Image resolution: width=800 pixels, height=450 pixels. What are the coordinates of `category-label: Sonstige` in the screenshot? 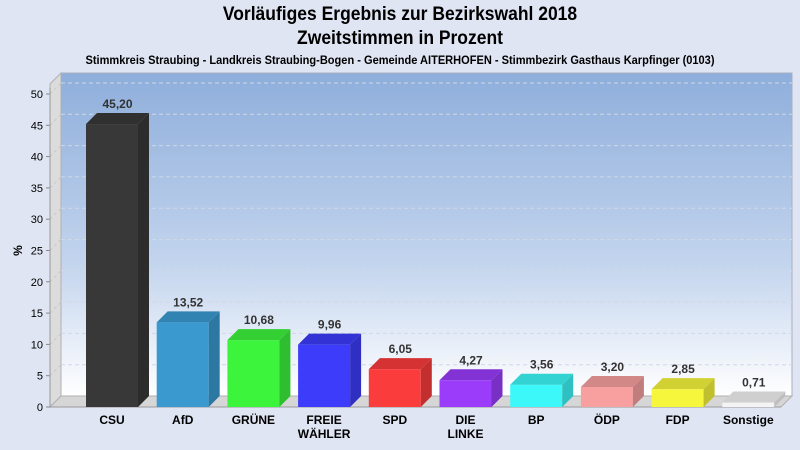 It's located at (748, 420).